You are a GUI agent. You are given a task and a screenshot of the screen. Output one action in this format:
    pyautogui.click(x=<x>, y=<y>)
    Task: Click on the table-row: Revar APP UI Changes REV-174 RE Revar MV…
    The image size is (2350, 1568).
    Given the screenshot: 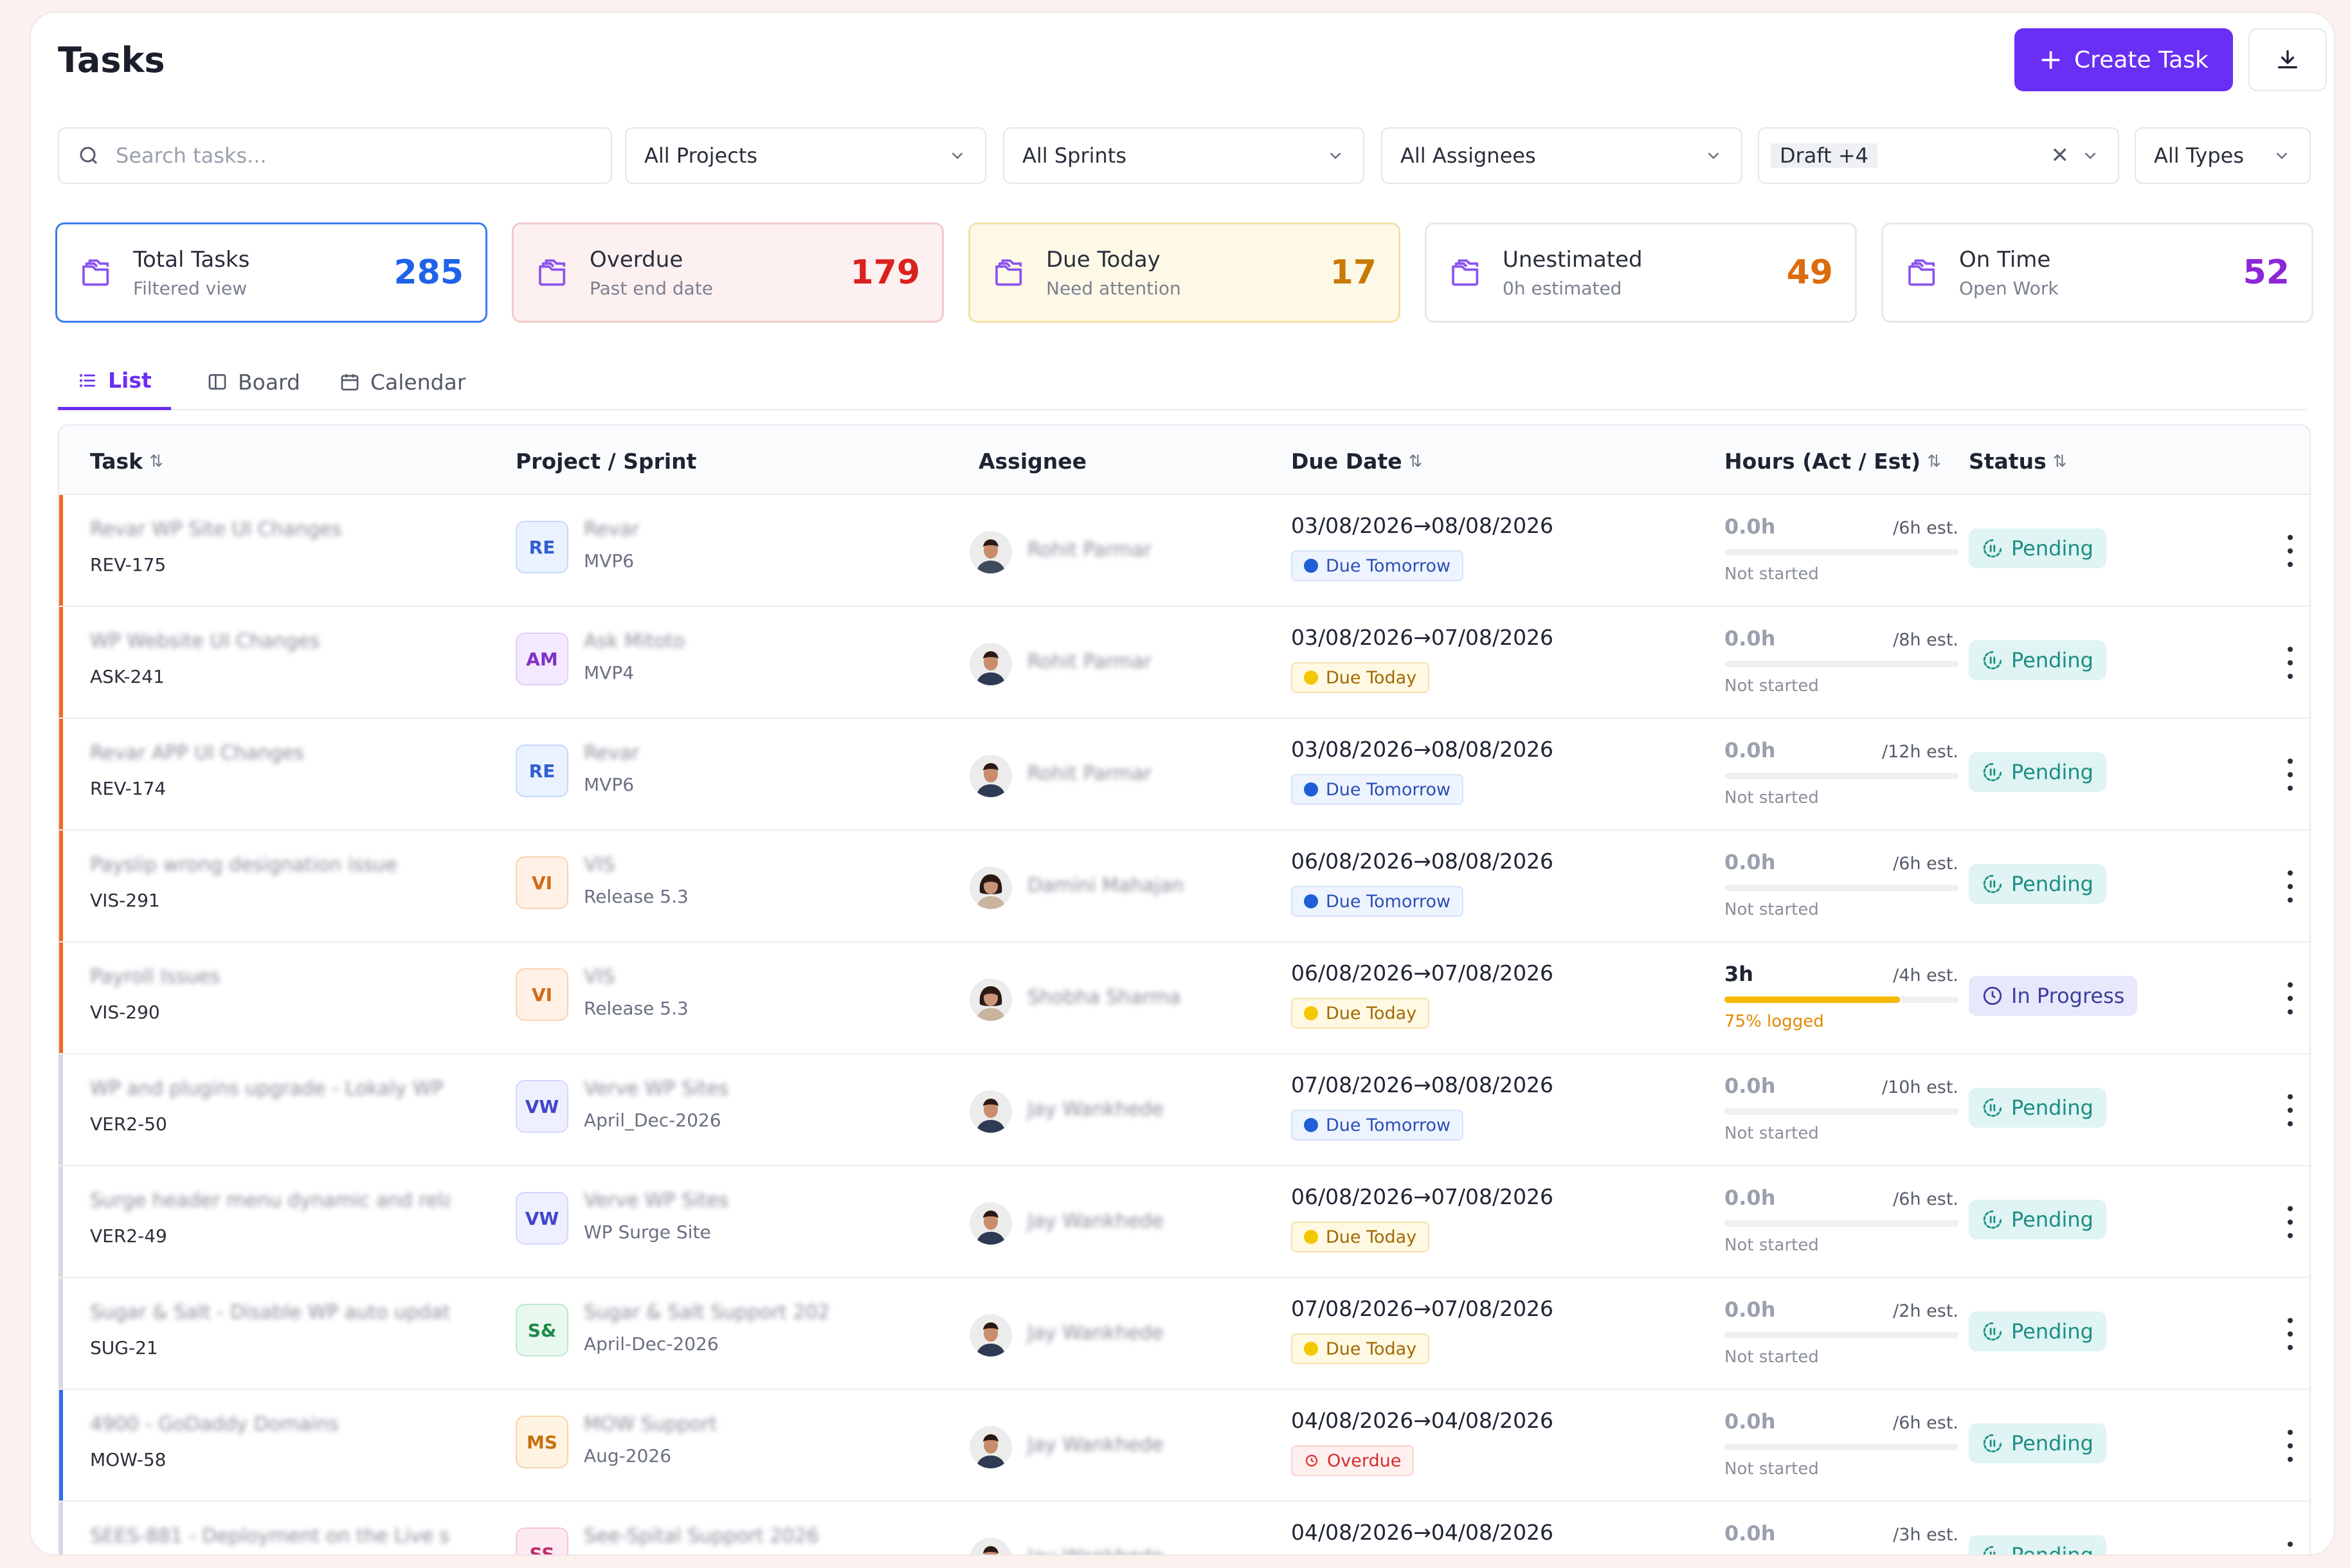 What is the action you would take?
    pyautogui.click(x=1184, y=775)
    